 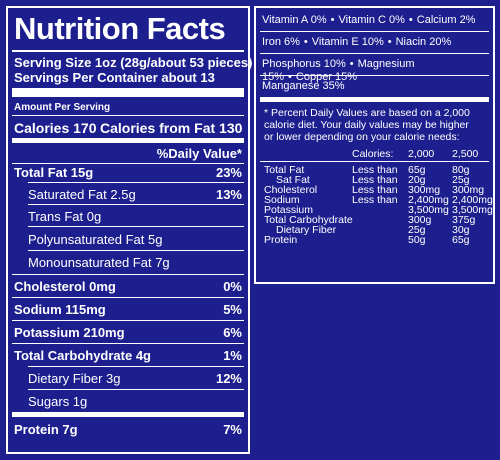 What do you see at coordinates (373, 154) in the screenshot?
I see `dv-table-header-calories: Calories:` at bounding box center [373, 154].